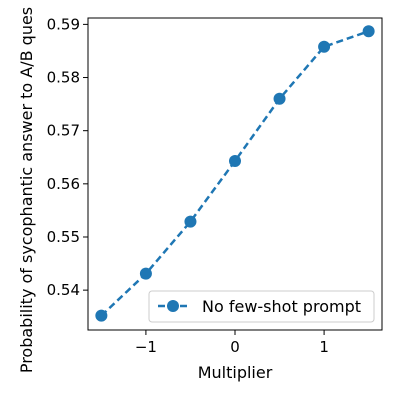  Describe the element at coordinates (63, 237) in the screenshot. I see `y-tick-label: 0.55` at that location.